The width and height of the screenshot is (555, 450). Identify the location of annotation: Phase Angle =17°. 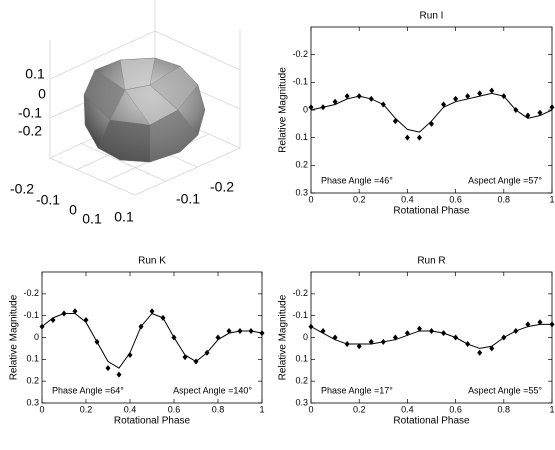
(357, 390).